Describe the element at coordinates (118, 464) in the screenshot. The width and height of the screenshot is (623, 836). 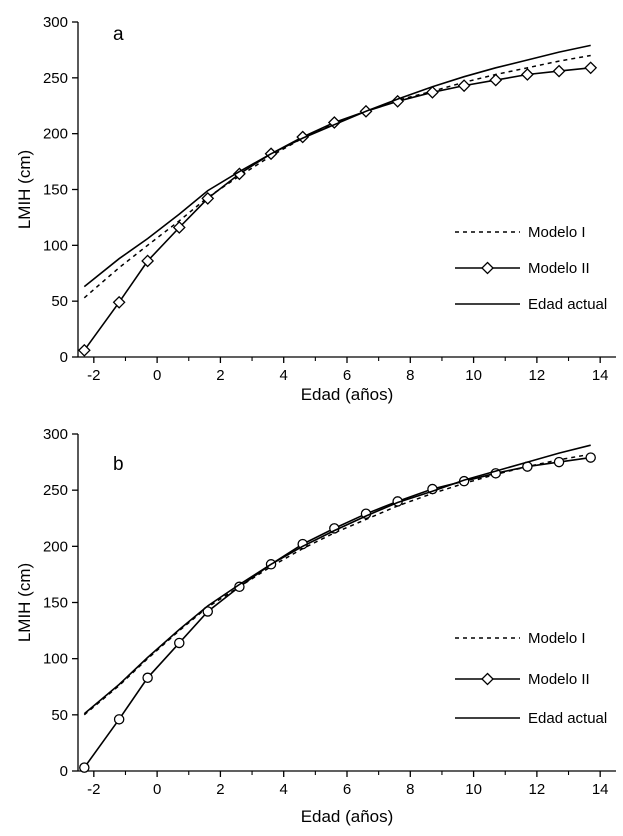
I see `panel-label: b` at that location.